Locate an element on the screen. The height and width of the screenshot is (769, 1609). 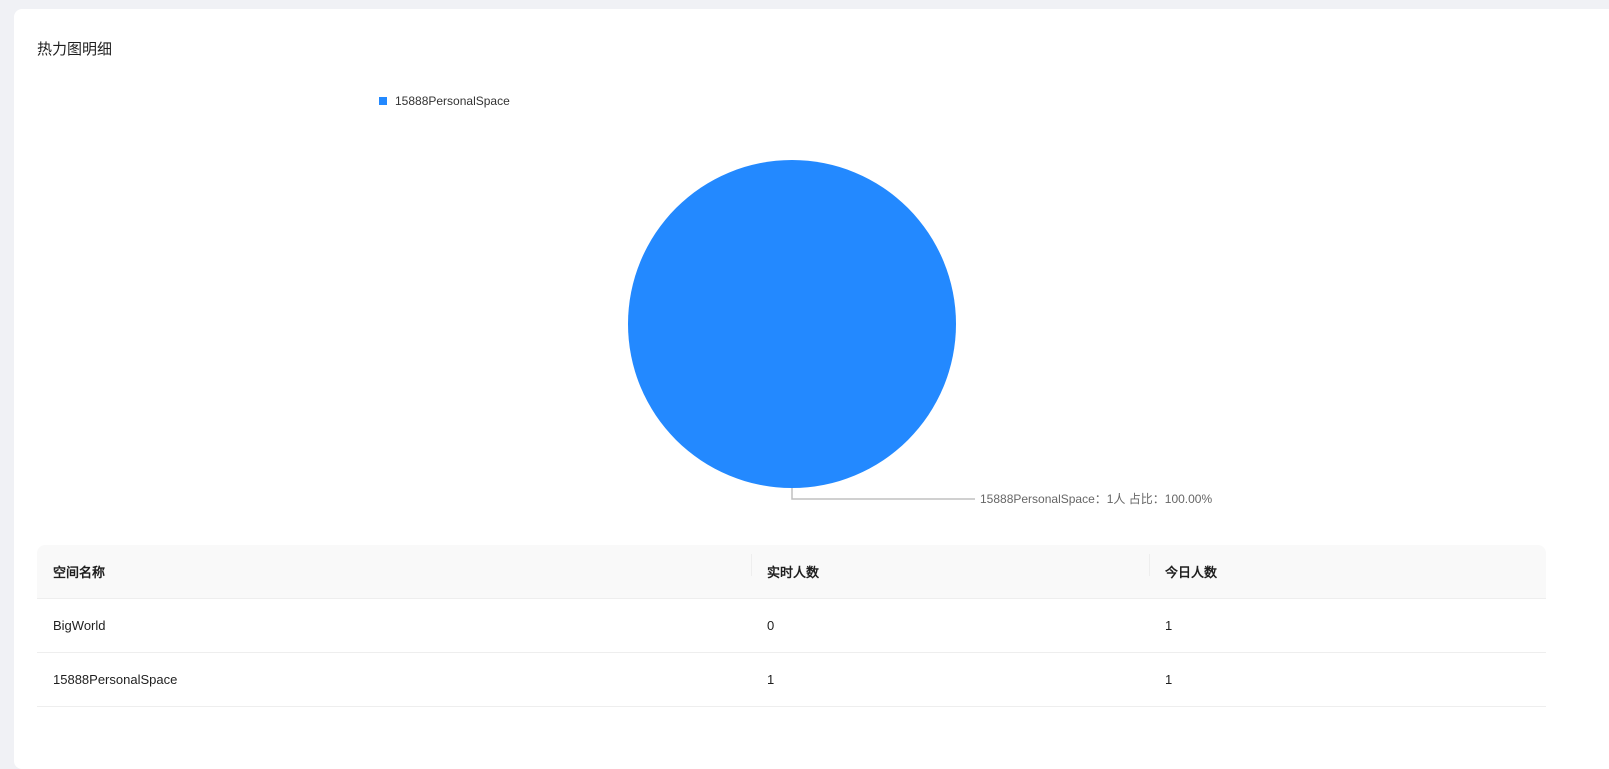
pie-slice is located at coordinates (792, 324).